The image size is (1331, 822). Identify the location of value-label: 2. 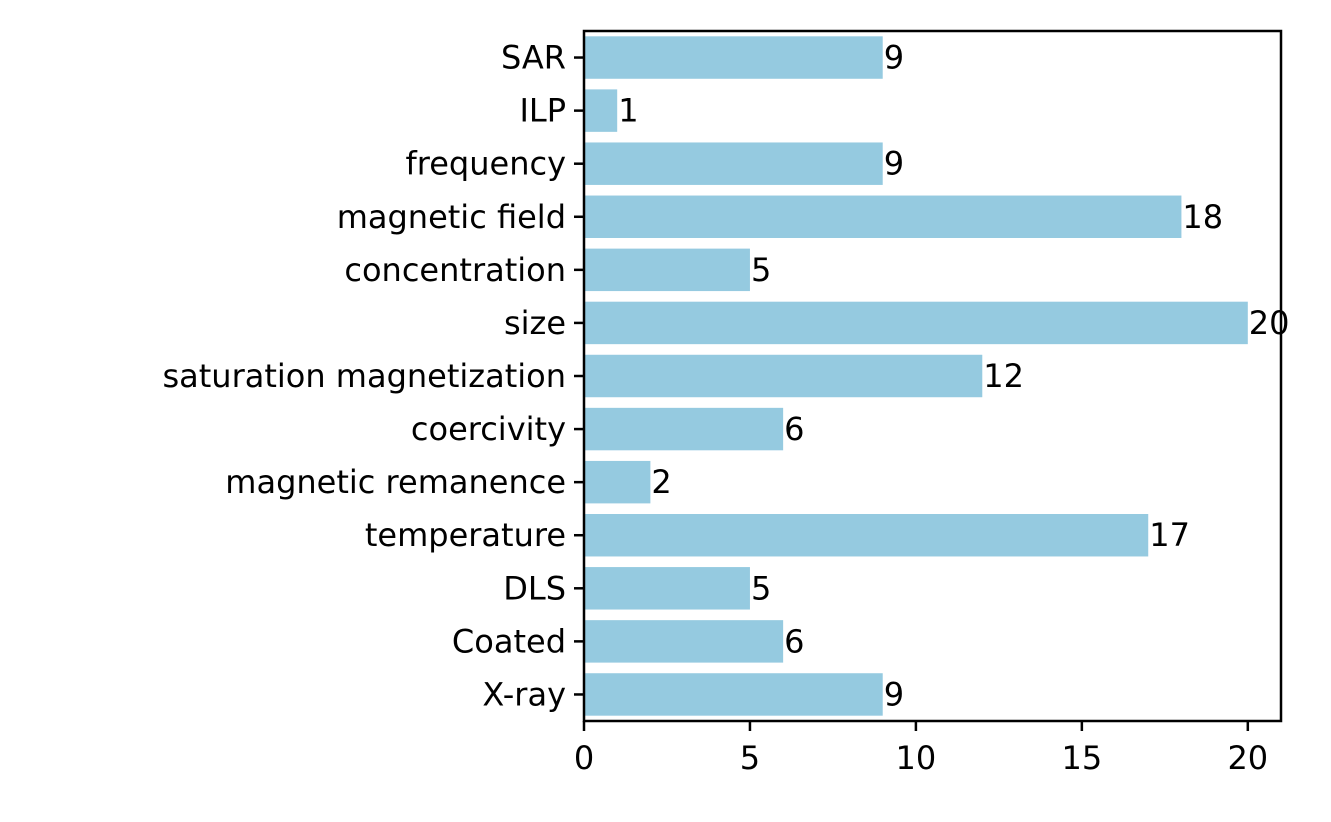
(661, 482).